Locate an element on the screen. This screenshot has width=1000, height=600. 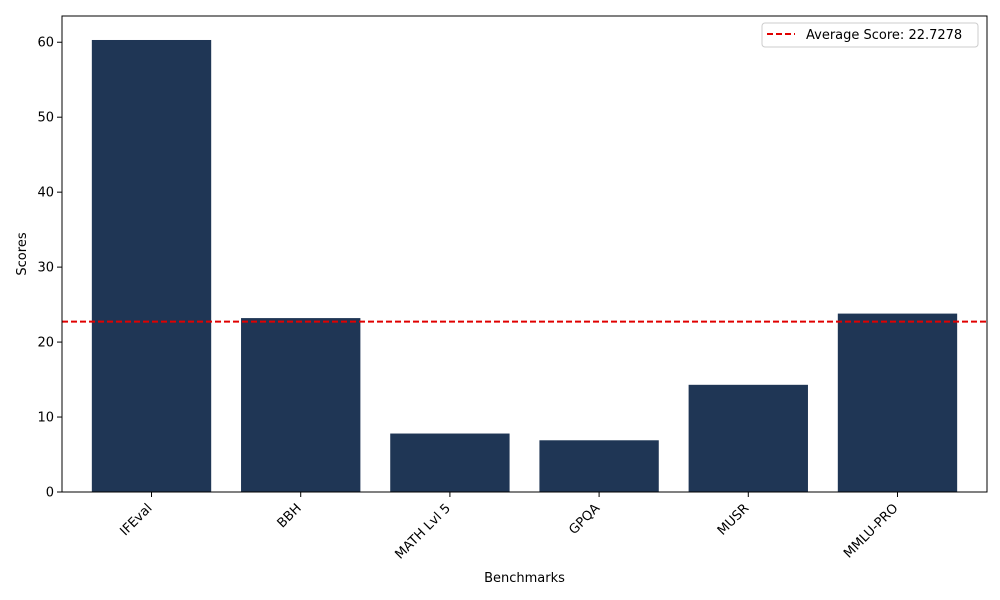
legend-box is located at coordinates (870, 35).